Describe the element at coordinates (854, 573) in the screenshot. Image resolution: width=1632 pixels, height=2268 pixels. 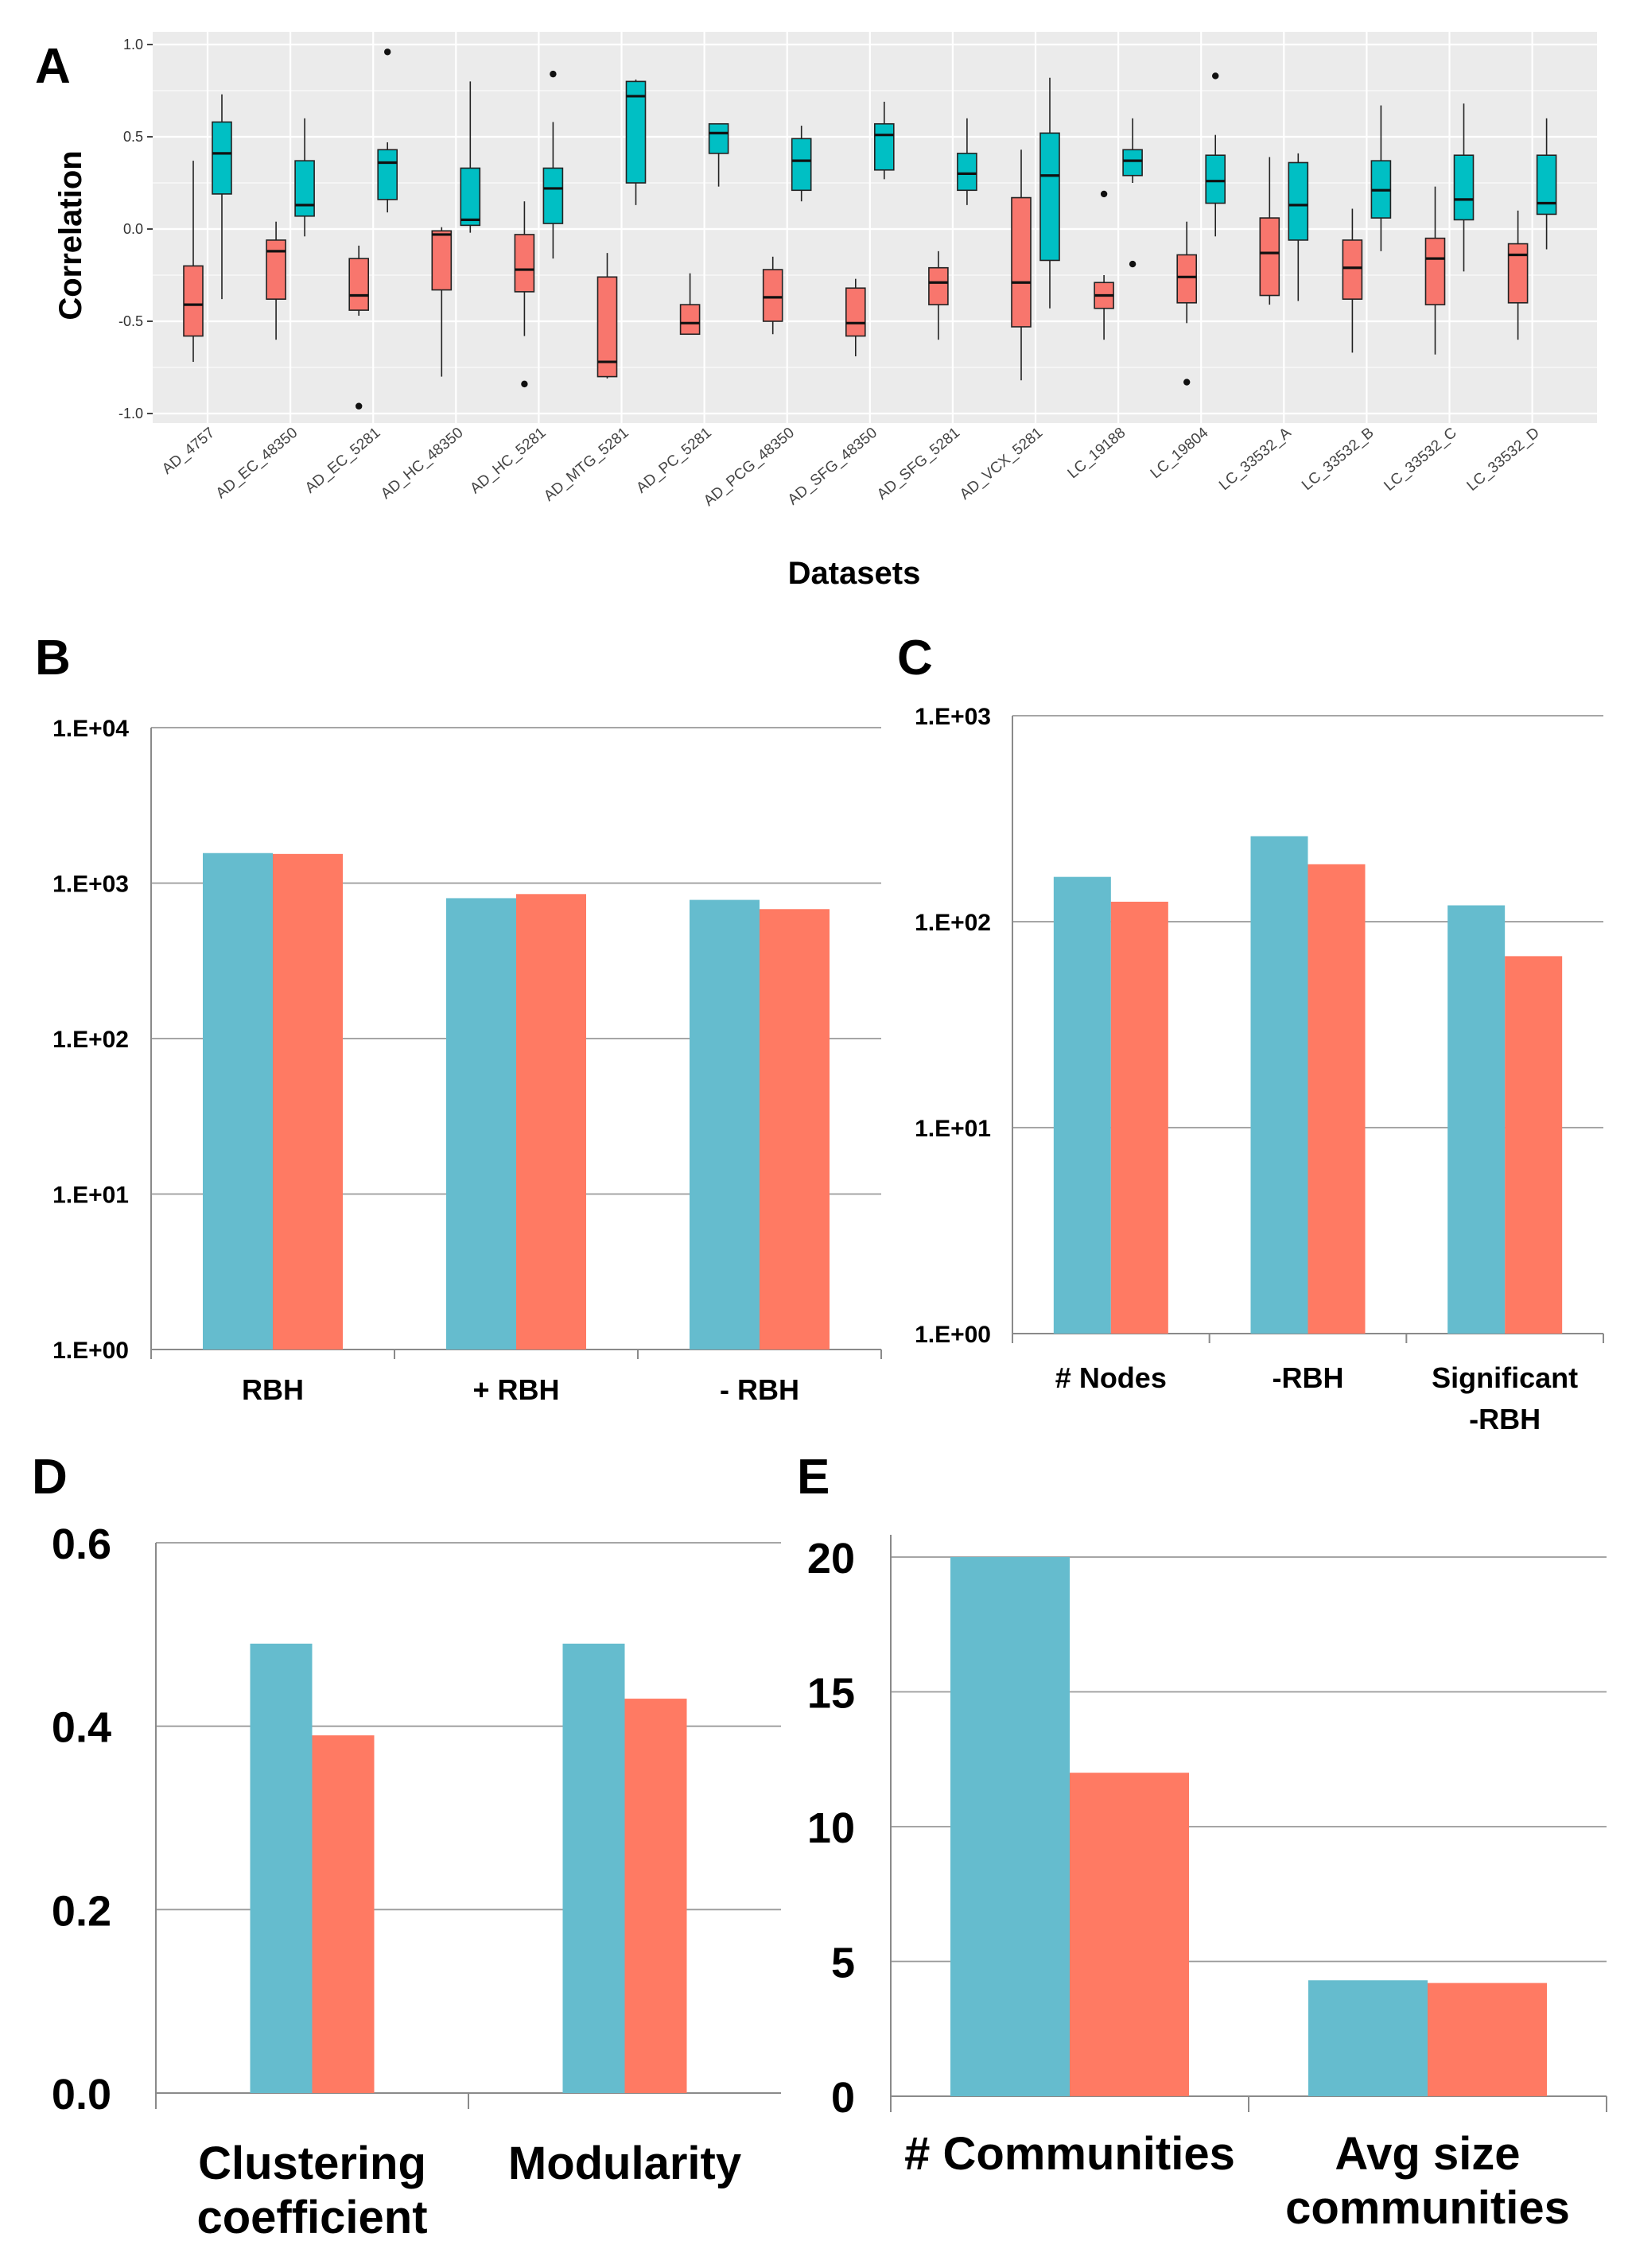
I see `panel-a-x-axis-title: Datasets` at that location.